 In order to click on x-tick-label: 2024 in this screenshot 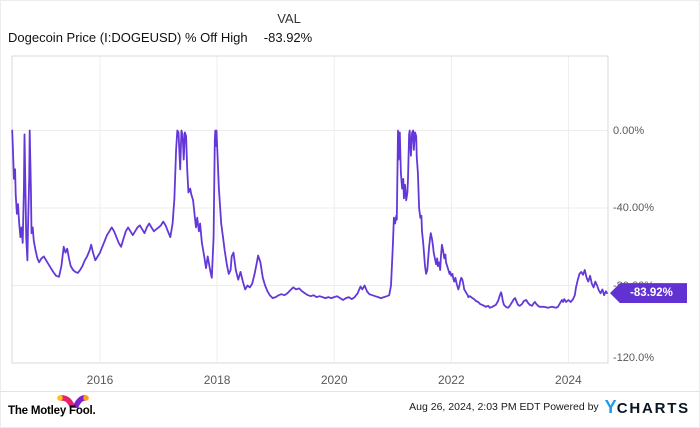, I will do `click(568, 380)`.